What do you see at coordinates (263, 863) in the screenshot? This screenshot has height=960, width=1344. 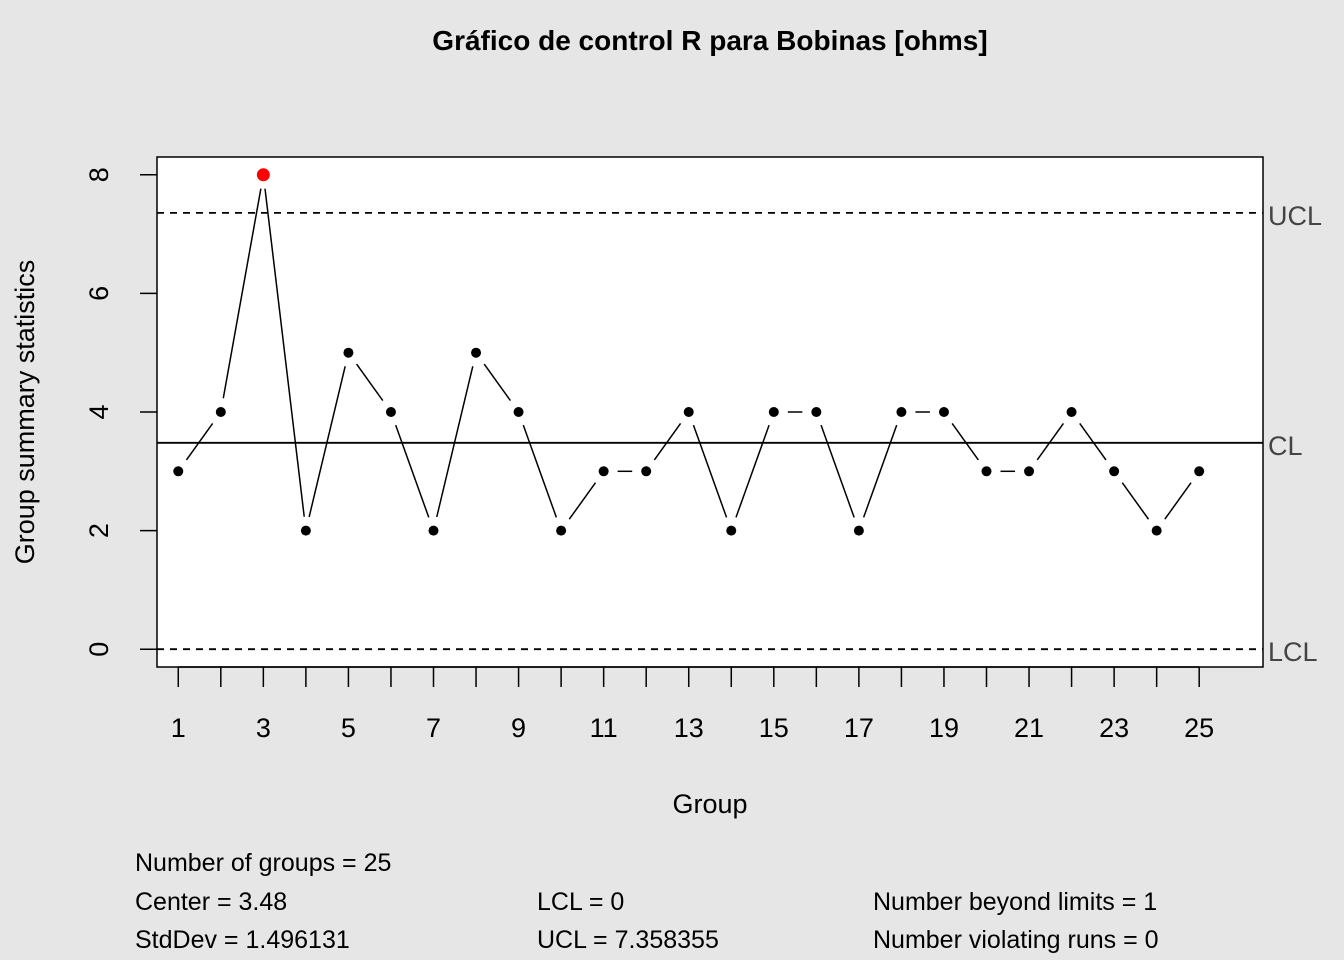 I see `stat-number-of-groups: Number of groups = 25` at bounding box center [263, 863].